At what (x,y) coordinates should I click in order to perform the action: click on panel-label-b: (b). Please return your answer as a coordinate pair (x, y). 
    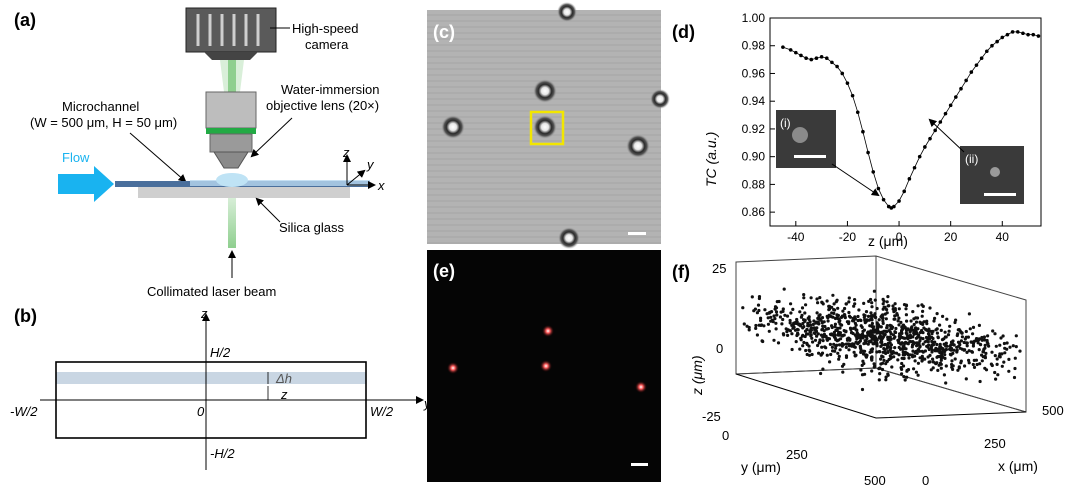
    Looking at the image, I should click on (25, 316).